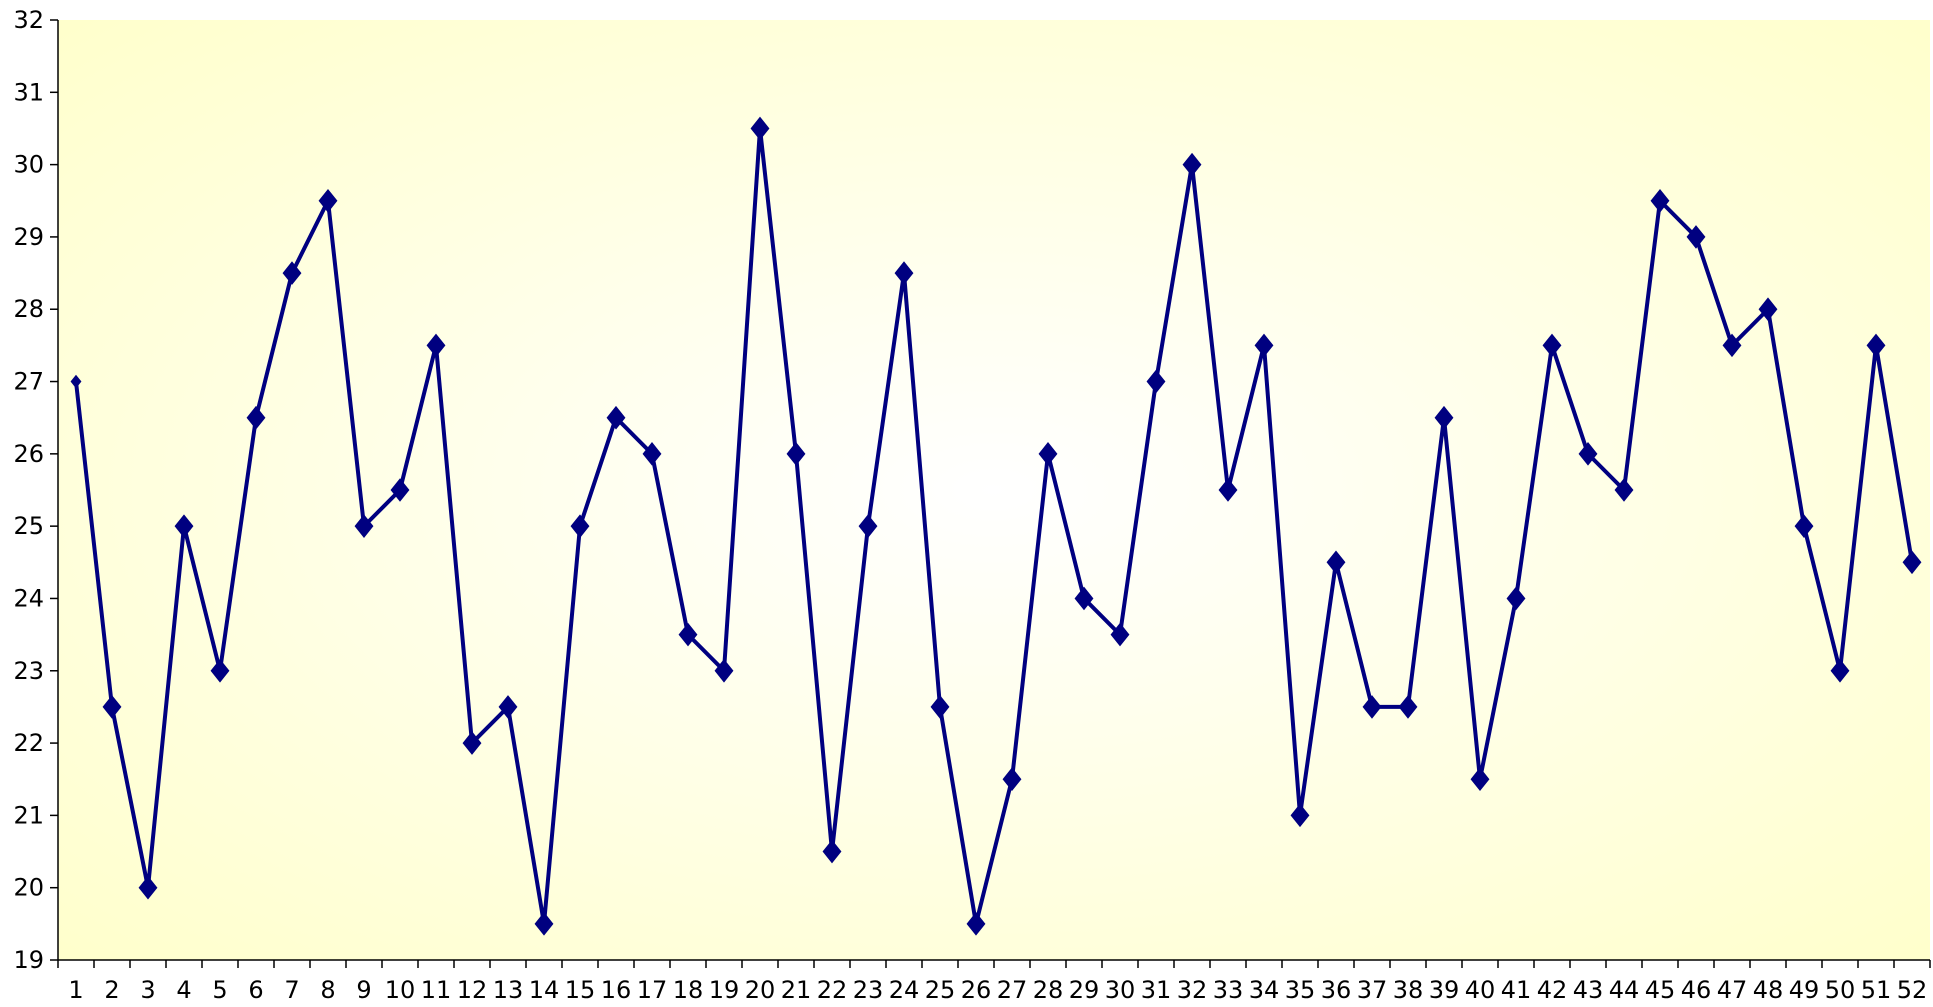 This screenshot has width=1933, height=1007. Describe the element at coordinates (580, 990) in the screenshot. I see `x-tick-label: 15` at that location.